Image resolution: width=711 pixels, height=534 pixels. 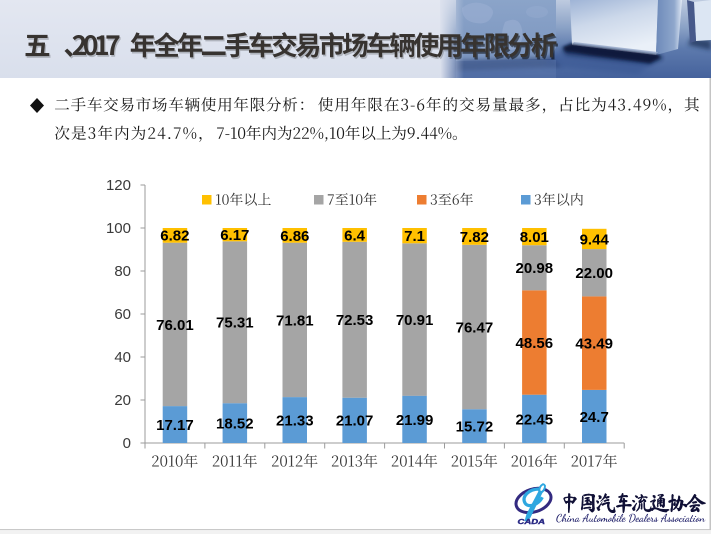 I want to click on svg-text: 17.17, so click(x=175, y=425).